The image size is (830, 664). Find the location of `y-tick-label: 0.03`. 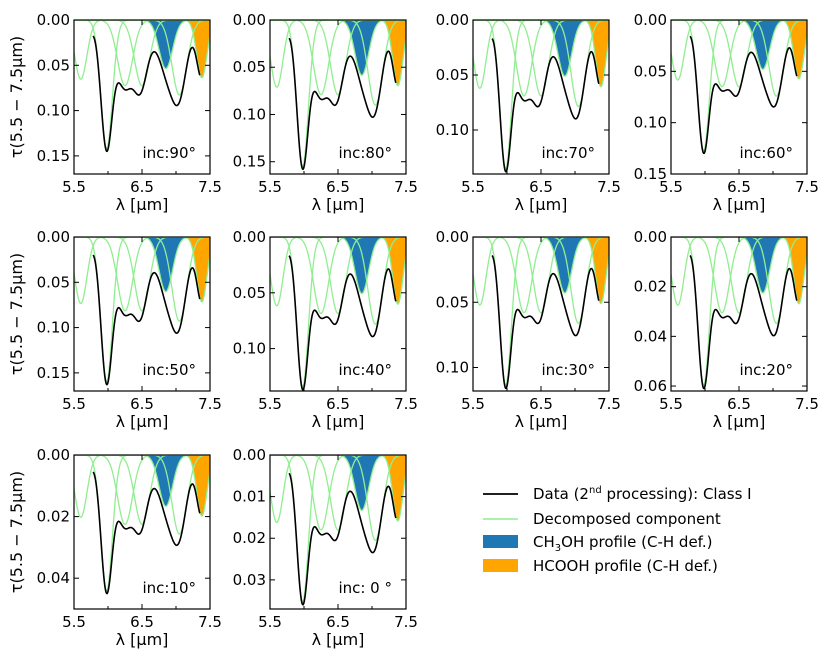

y-tick-label: 0.03 is located at coordinates (249, 580).